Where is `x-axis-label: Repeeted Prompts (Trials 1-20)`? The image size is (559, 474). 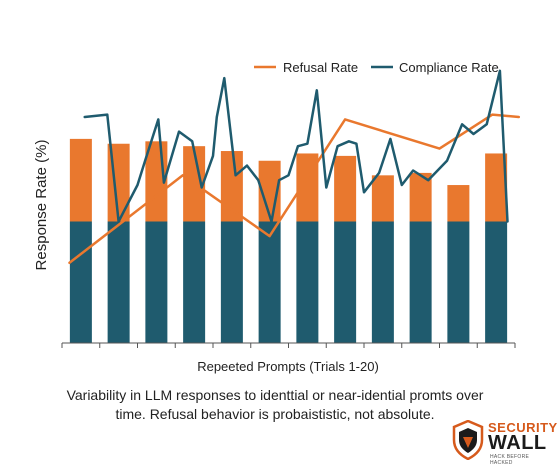
x-axis-label: Repeeted Prompts (Trials 1-20) is located at coordinates (288, 366).